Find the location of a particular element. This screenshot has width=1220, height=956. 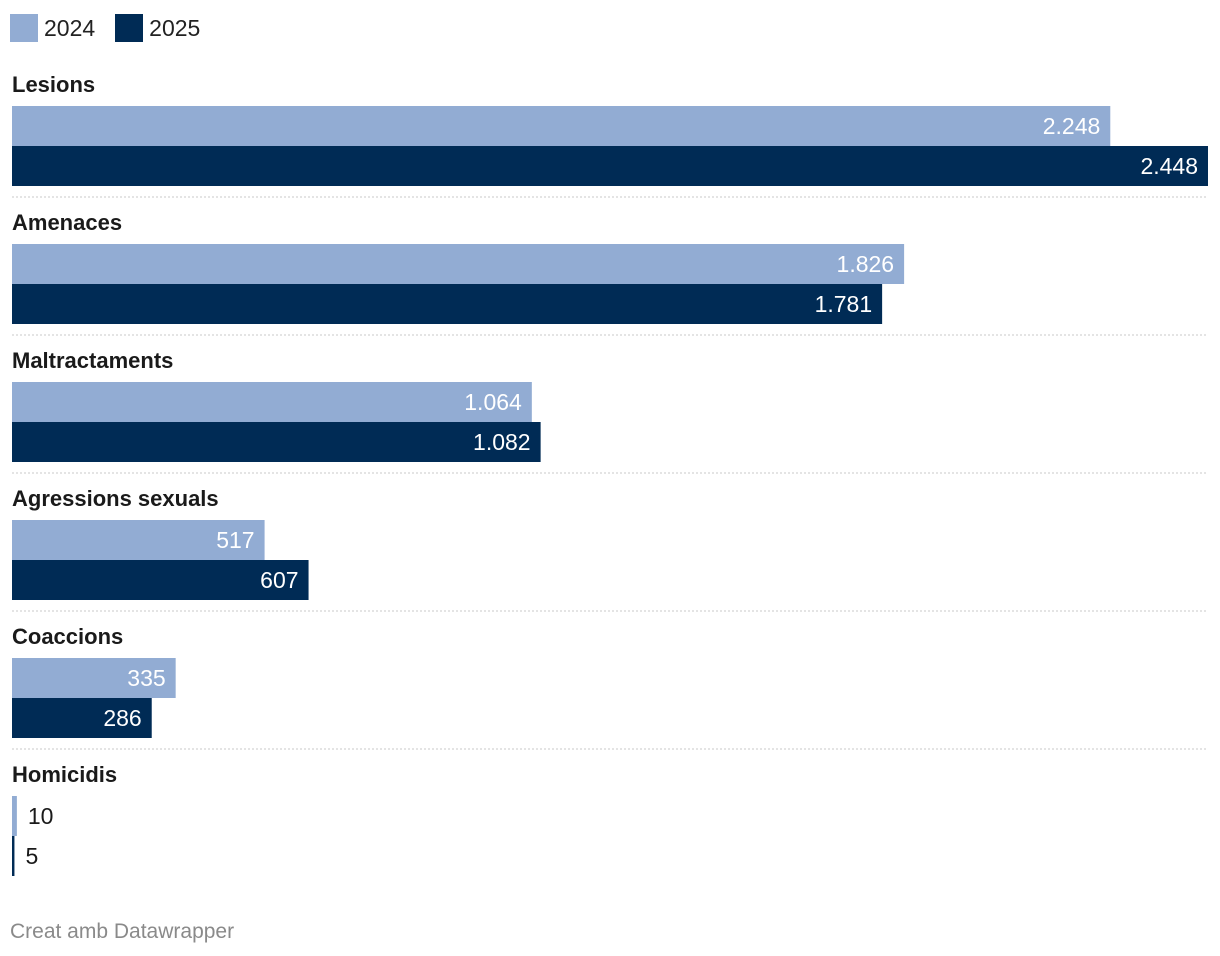

legend: 2024 2025 is located at coordinates (115, 28).